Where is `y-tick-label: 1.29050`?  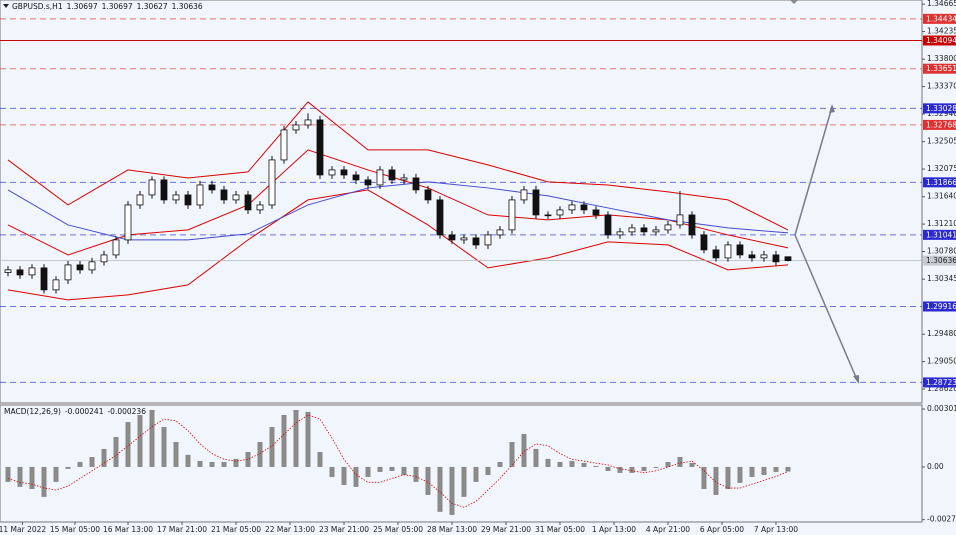
y-tick-label: 1.29050 is located at coordinates (941, 361).